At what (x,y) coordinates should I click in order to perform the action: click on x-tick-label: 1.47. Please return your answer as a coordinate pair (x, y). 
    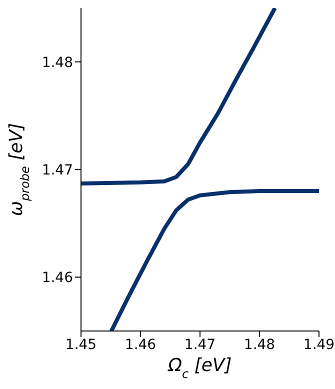
    Looking at the image, I should click on (200, 344).